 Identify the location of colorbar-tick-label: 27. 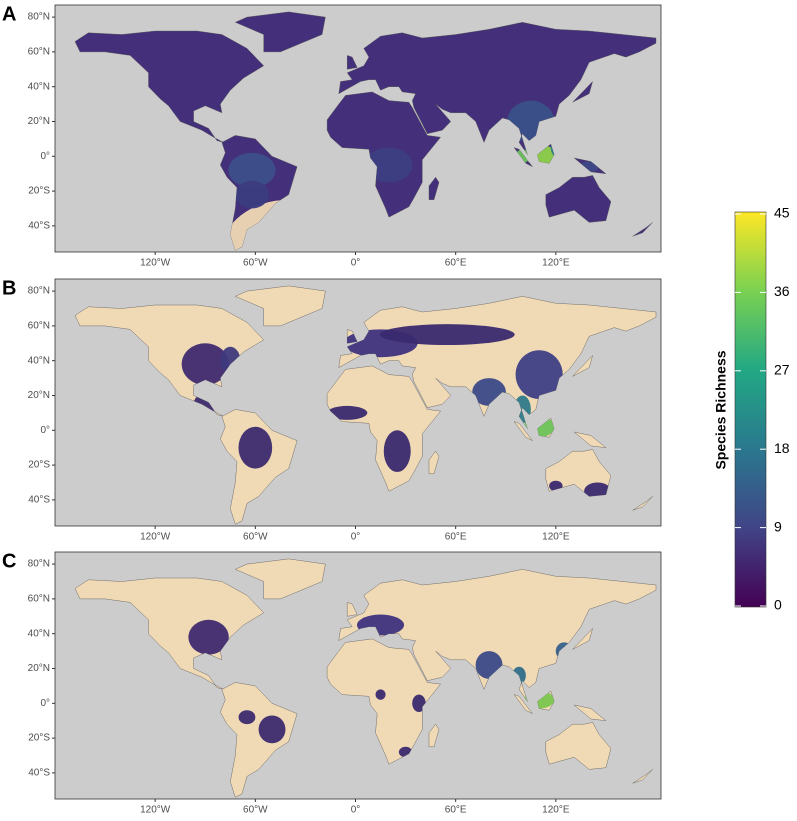
(782, 370).